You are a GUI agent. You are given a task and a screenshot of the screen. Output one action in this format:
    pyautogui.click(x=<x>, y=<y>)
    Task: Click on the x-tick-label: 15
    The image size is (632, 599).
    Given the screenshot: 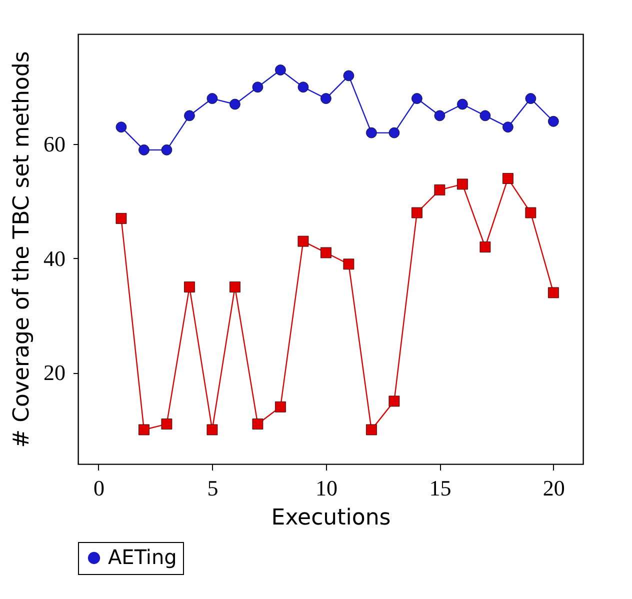 What is the action you would take?
    pyautogui.click(x=440, y=488)
    